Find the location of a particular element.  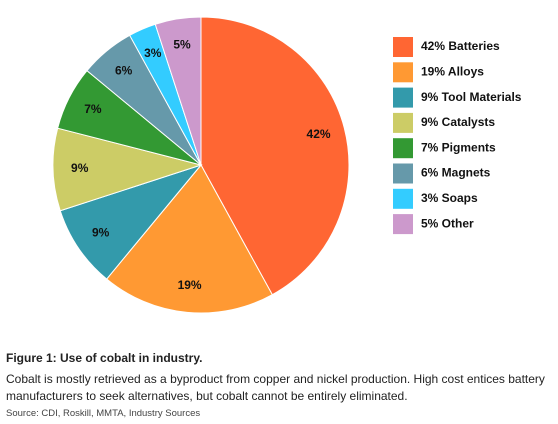

legend-label: 6% Magnets is located at coordinates (456, 173).